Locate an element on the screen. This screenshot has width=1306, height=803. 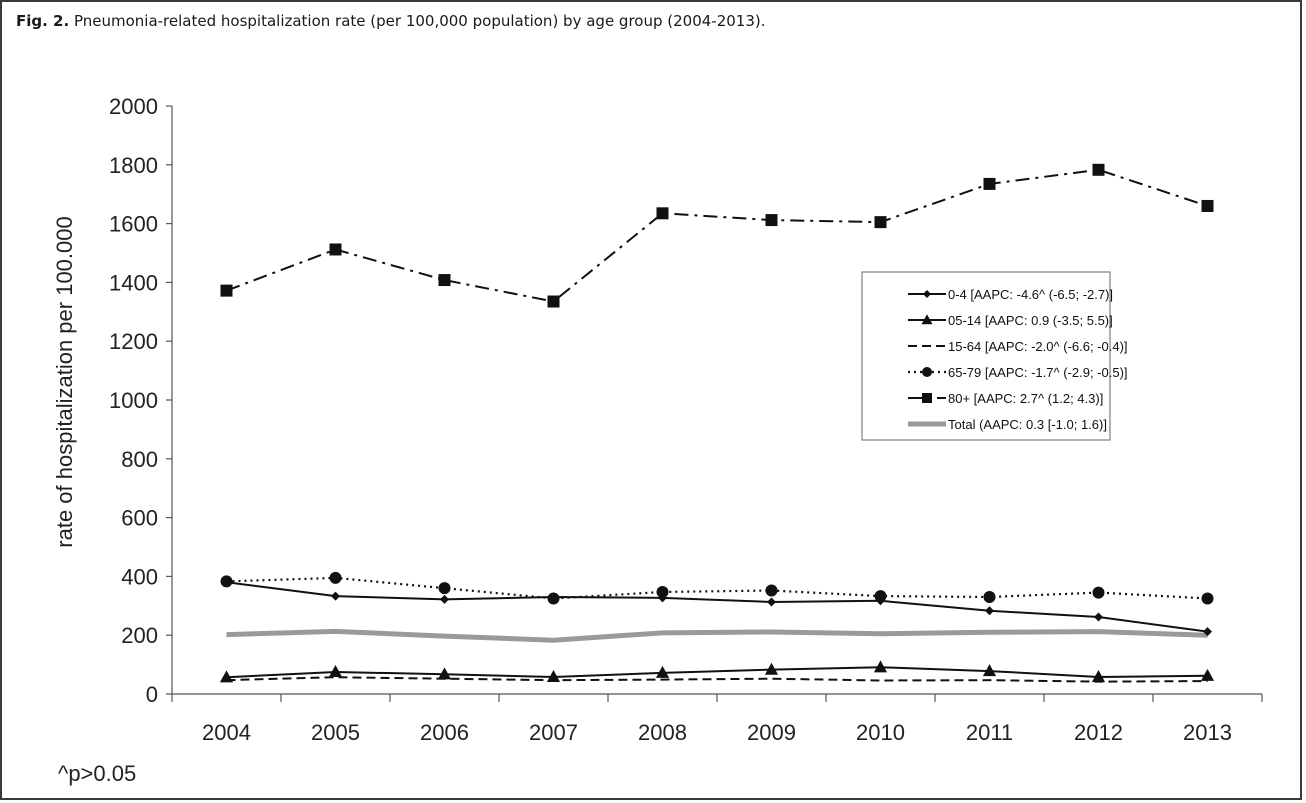
legend-entry: 15-64 [AAPC: -2.0^ (-6.6; -0.4)] is located at coordinates (1018, 346).